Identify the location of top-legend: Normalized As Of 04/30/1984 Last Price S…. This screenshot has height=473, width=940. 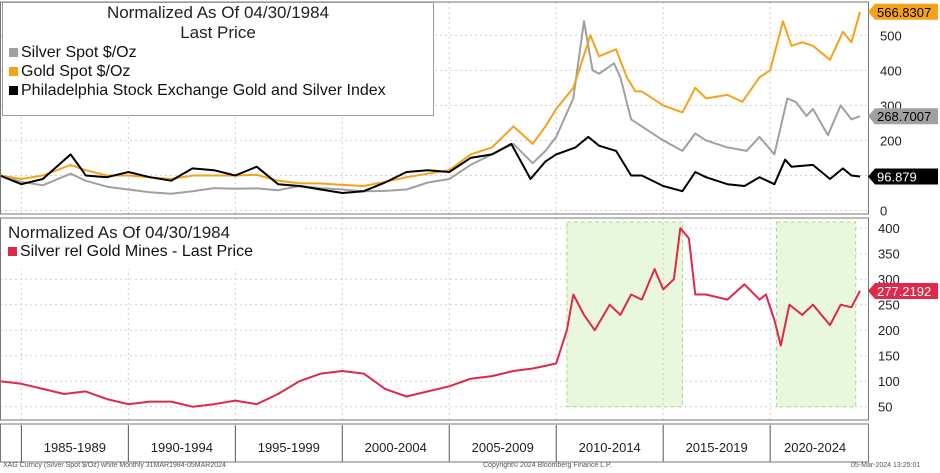
(218, 59).